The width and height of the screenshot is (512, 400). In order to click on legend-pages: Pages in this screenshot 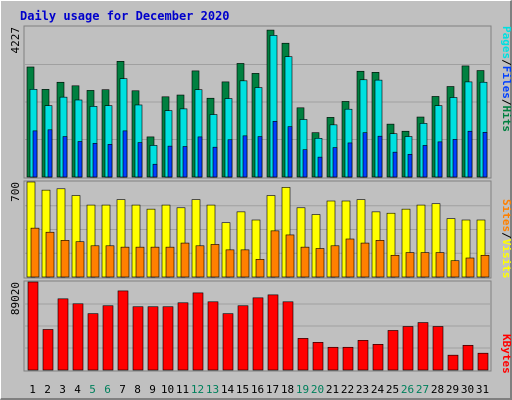, I will do `click(505, 42)`.